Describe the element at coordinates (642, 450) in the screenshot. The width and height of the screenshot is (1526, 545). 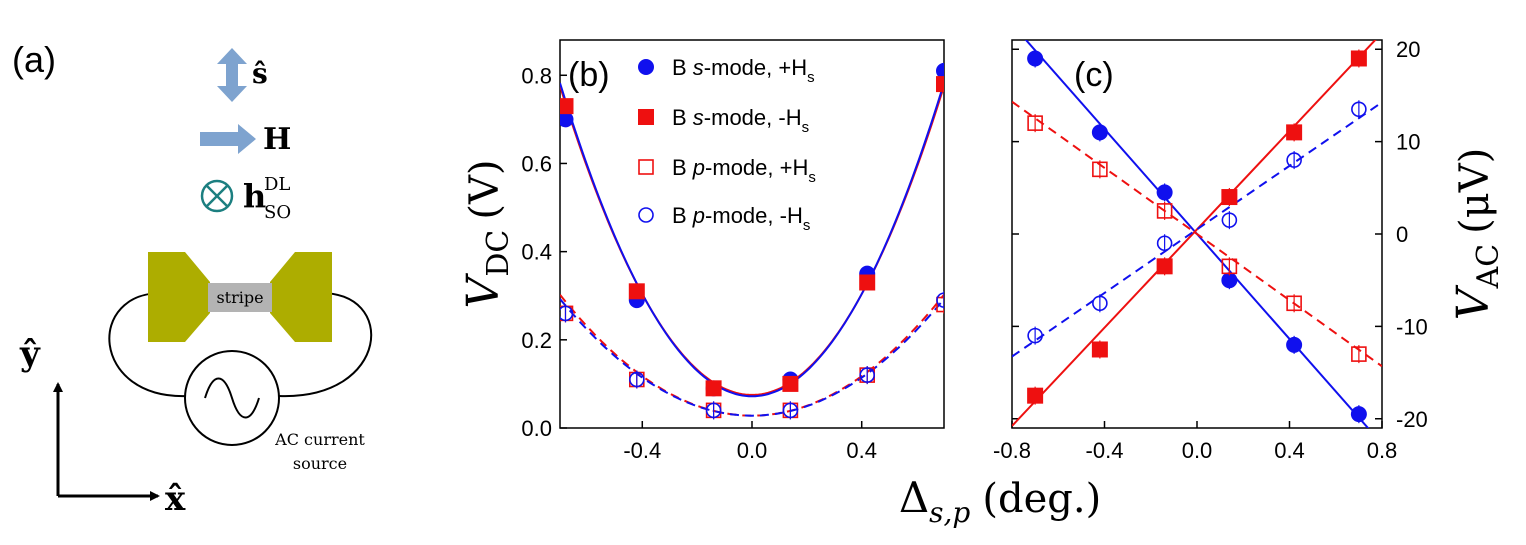
I see `b-xtick-label: -0.4` at that location.